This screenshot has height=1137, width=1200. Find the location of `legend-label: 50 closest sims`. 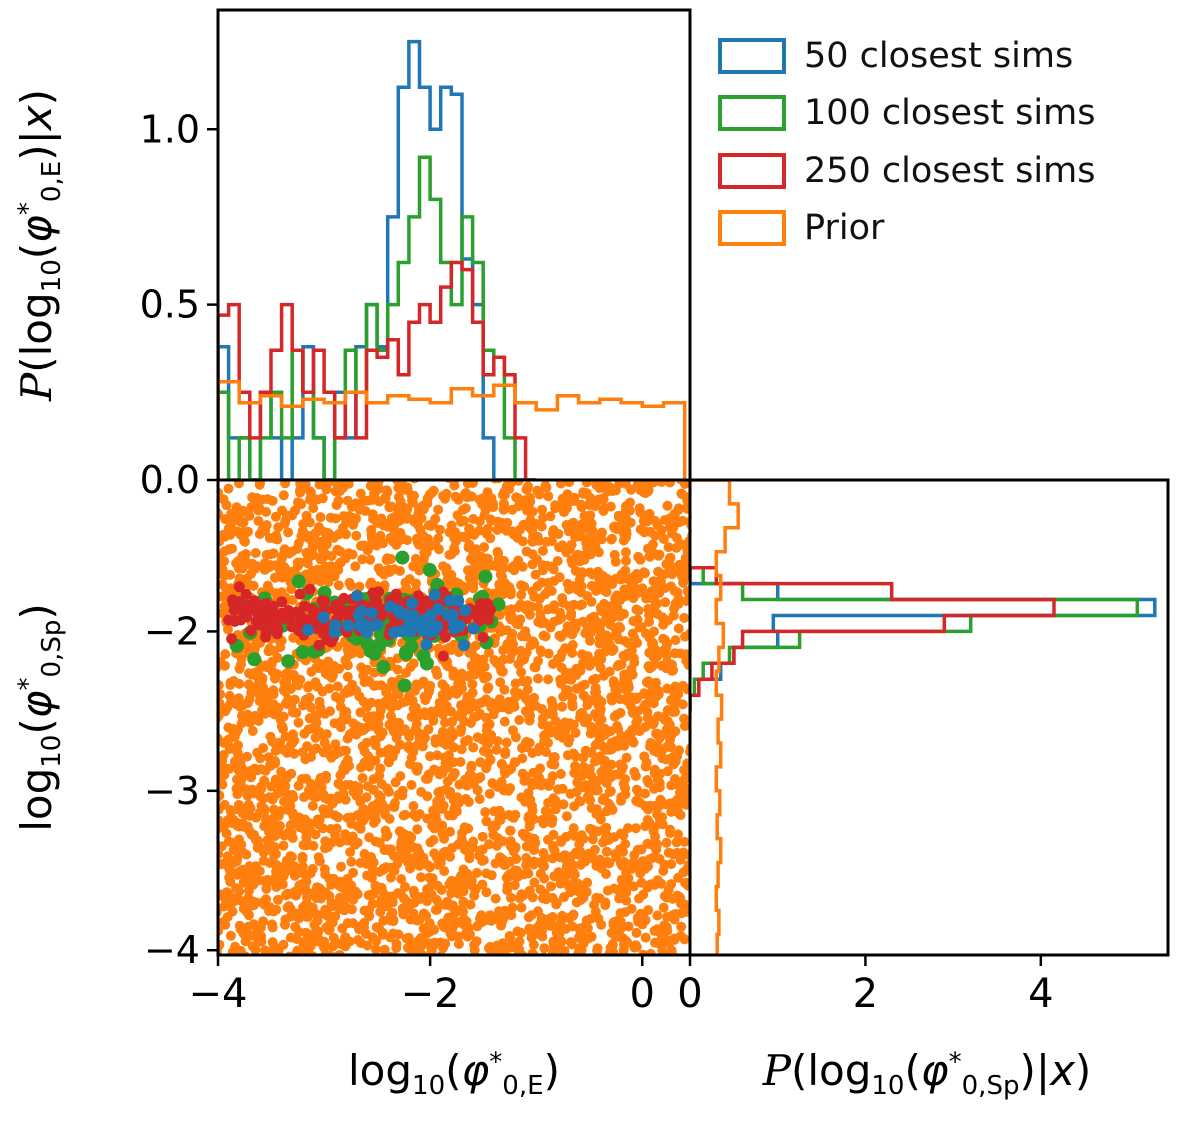

legend-label: 50 closest sims is located at coordinates (939, 56).